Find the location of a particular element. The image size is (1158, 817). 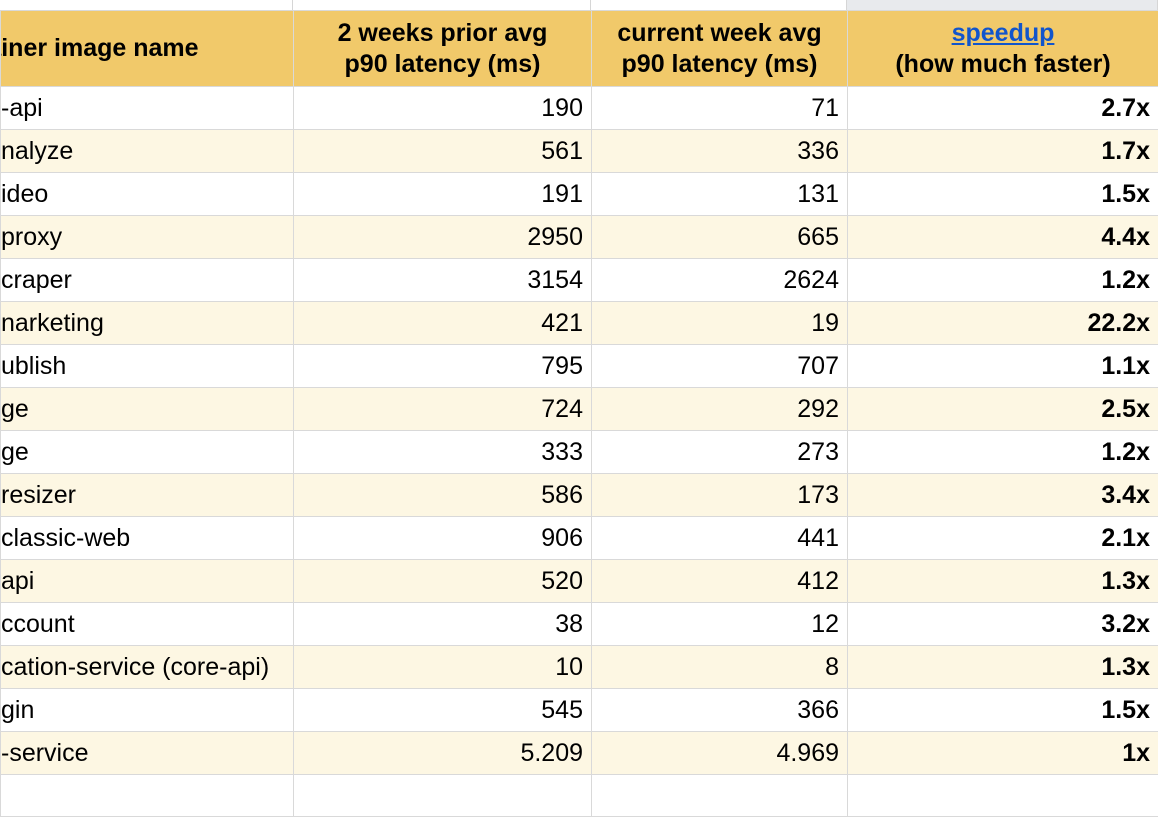

speedup-cell: 3.4x is located at coordinates (1003, 495).